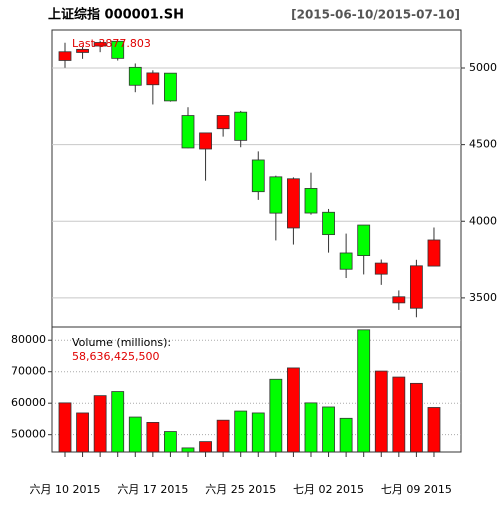 The width and height of the screenshot is (504, 508). What do you see at coordinates (28, 434) in the screenshot?
I see `y-tick-label: 50000` at bounding box center [28, 434].